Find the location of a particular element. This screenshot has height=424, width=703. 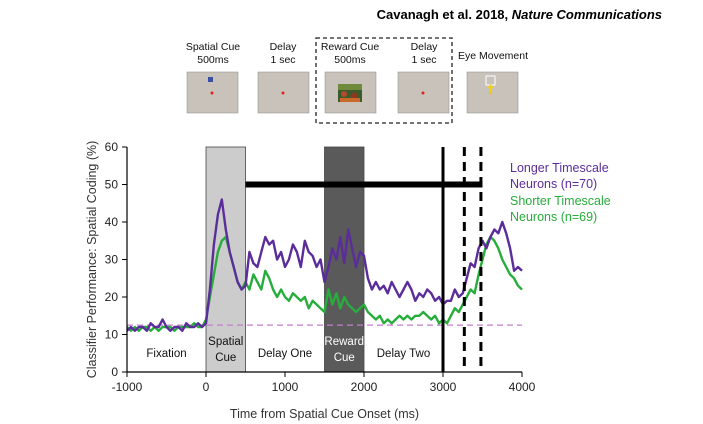

epoch-label-1-line2: Cue is located at coordinates (225, 358).